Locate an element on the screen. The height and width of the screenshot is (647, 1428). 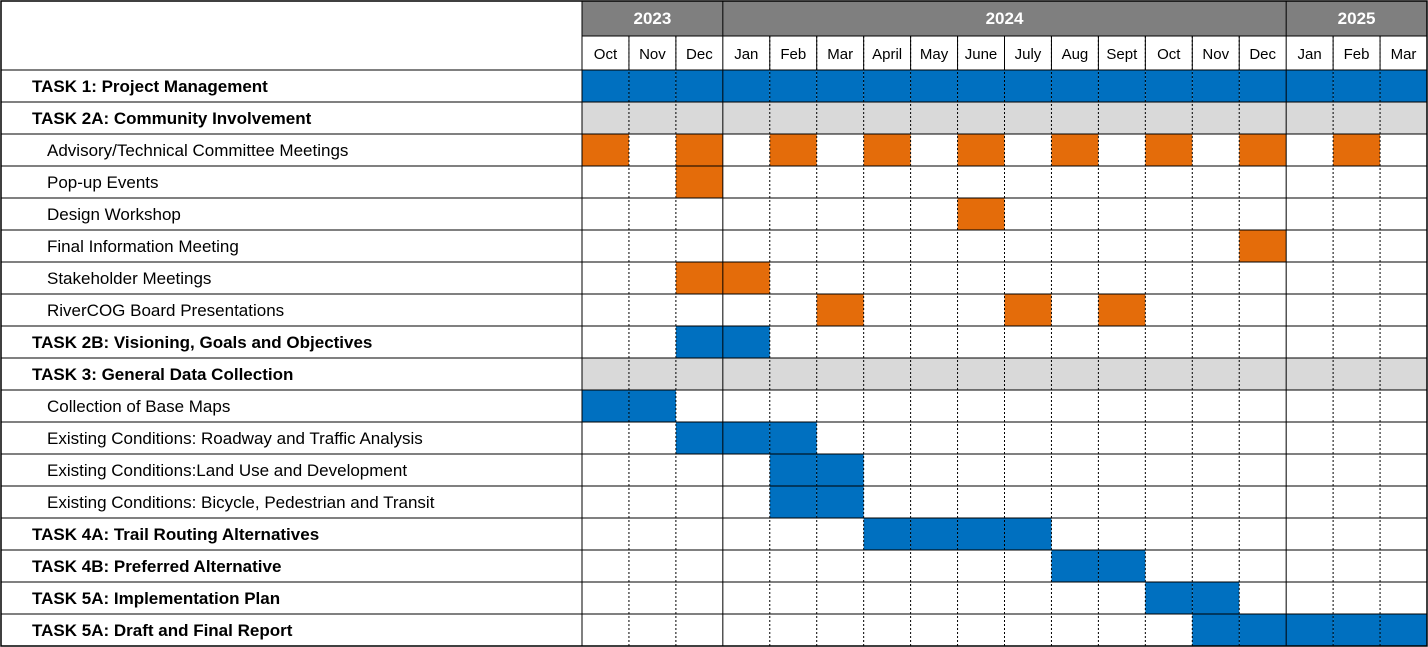
task-label: TASK 2B: Visioning, Goals and Objectives is located at coordinates (202, 342).